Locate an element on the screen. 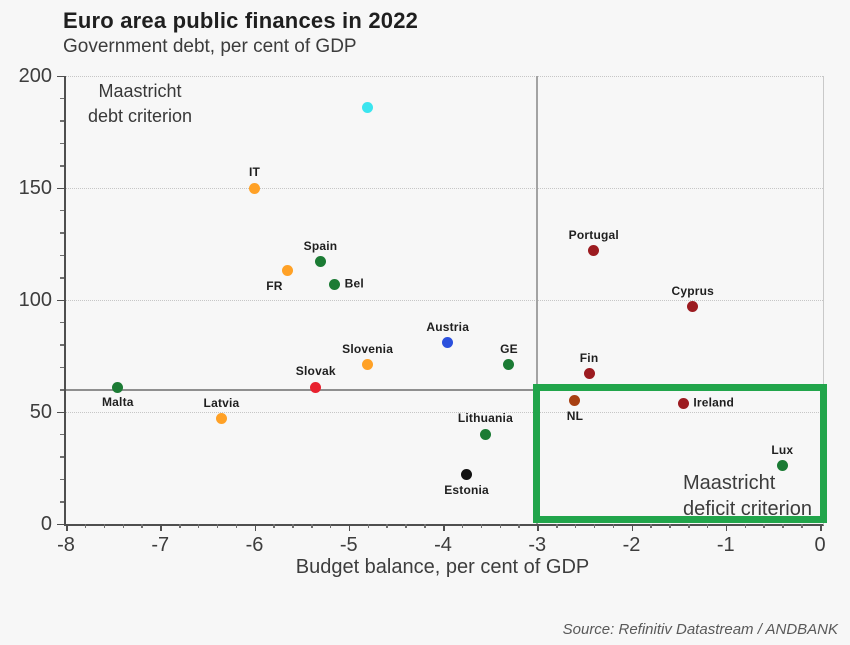  debt-criterion-line1: Maastricht is located at coordinates (140, 91).